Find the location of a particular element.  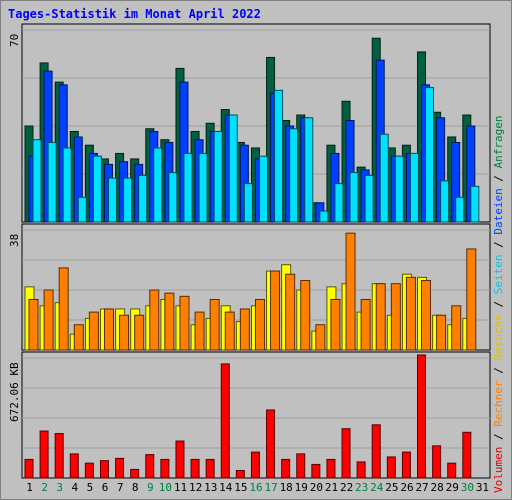

legend-item-volumen: Volumen is located at coordinates (498, 469).